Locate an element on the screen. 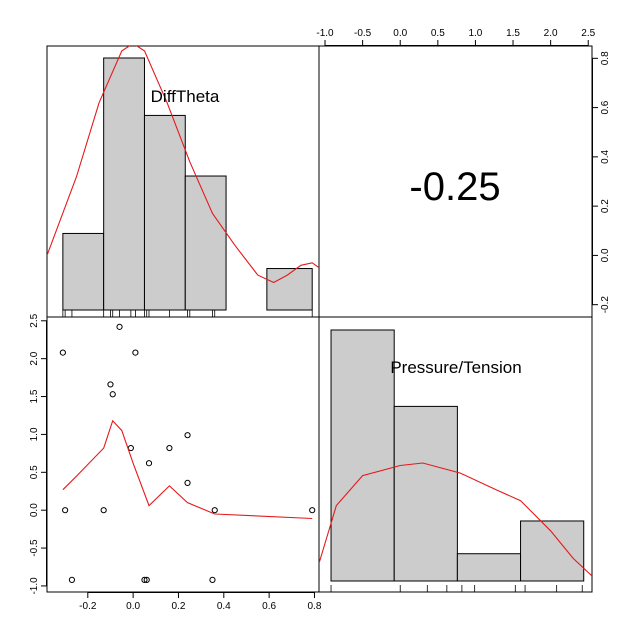 The image size is (640, 640). rug-var2 is located at coordinates (456, 588).